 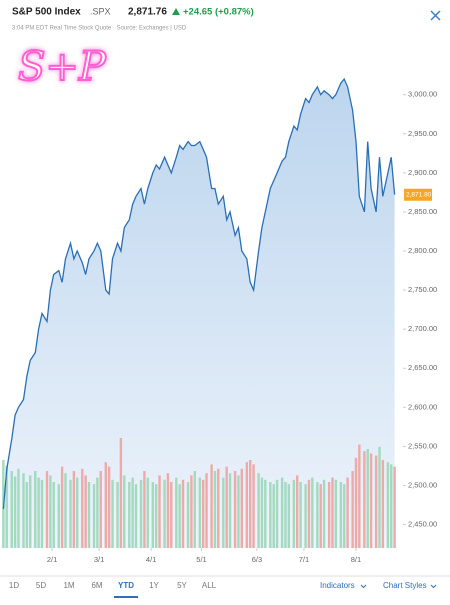 What do you see at coordinates (99, 559) in the screenshot?
I see `x-tick-label: 3/1` at bounding box center [99, 559].